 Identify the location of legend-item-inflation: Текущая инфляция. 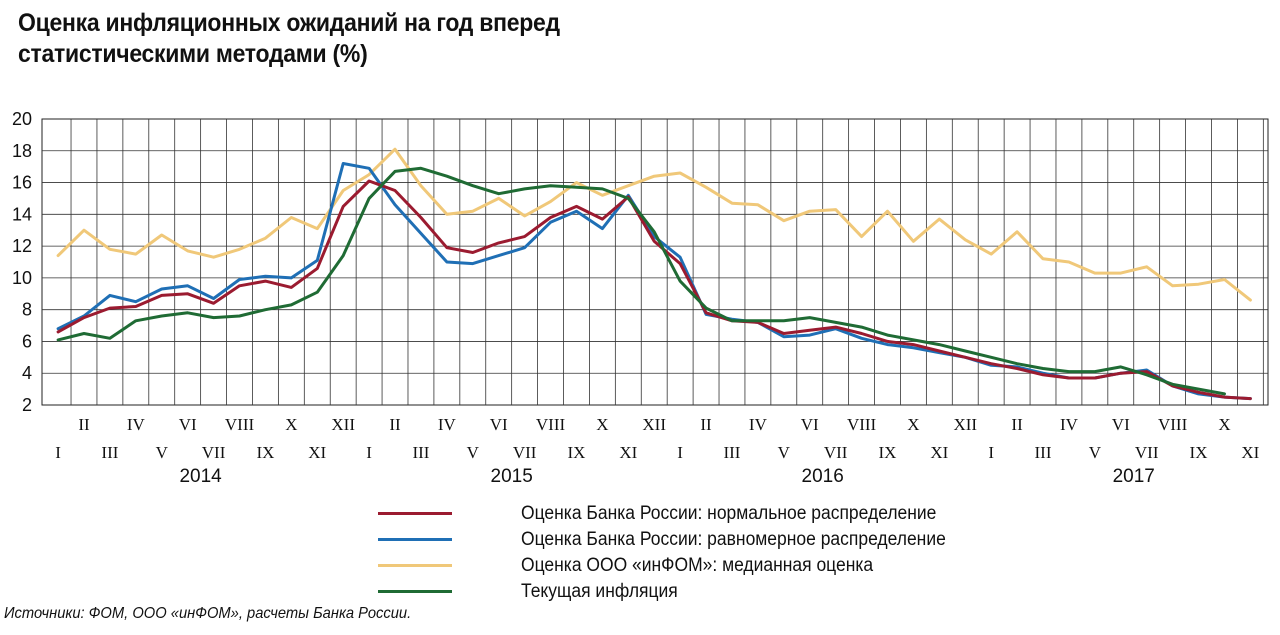
(728, 592).